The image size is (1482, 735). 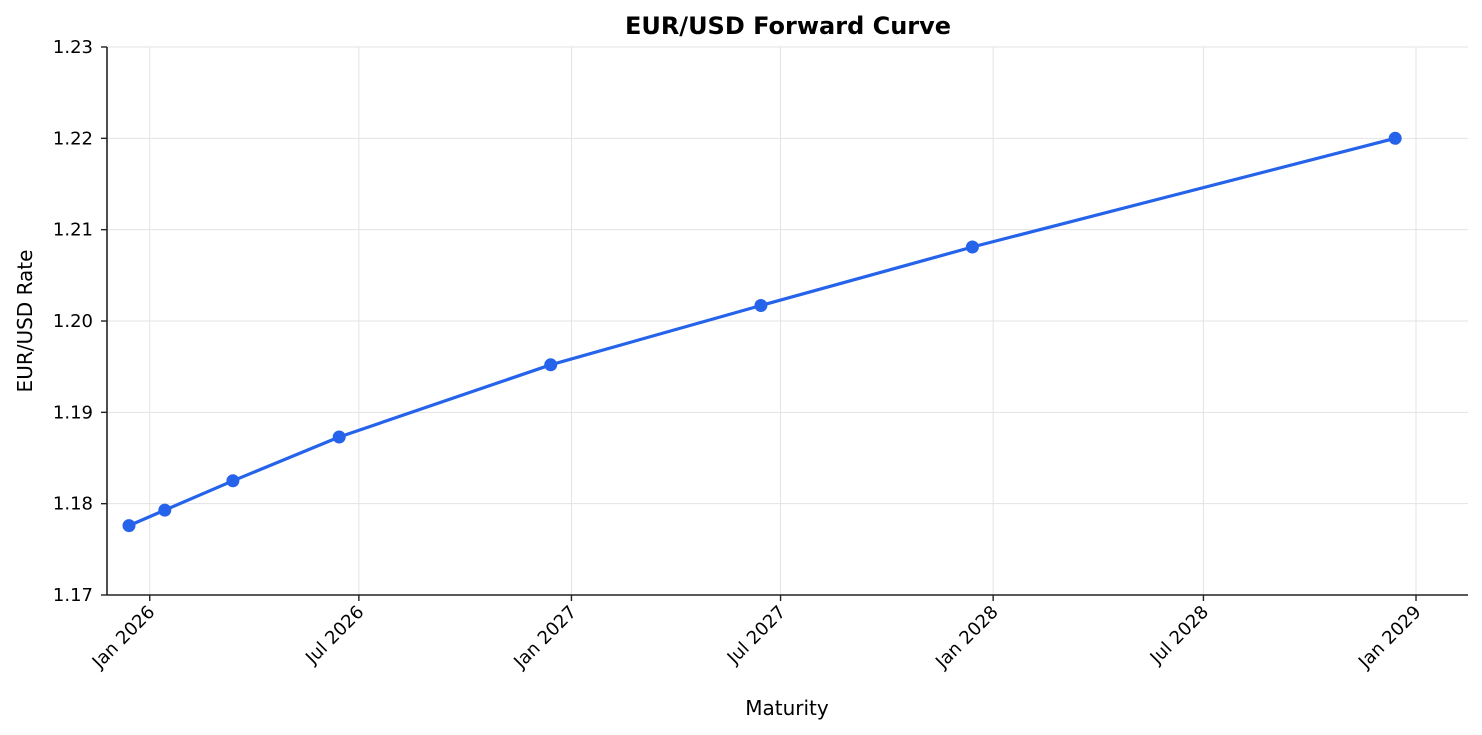 I want to click on y-tick-label: 1.22, so click(x=73, y=138).